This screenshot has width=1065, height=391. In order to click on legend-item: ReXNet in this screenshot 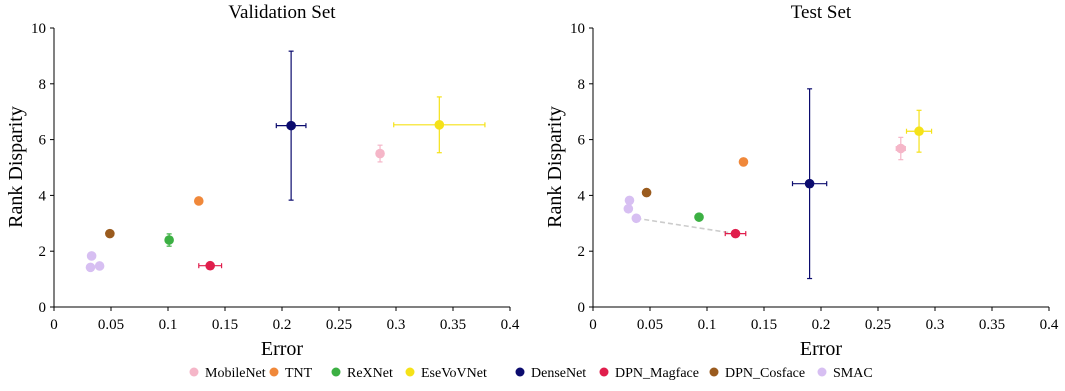, I will do `click(362, 373)`.